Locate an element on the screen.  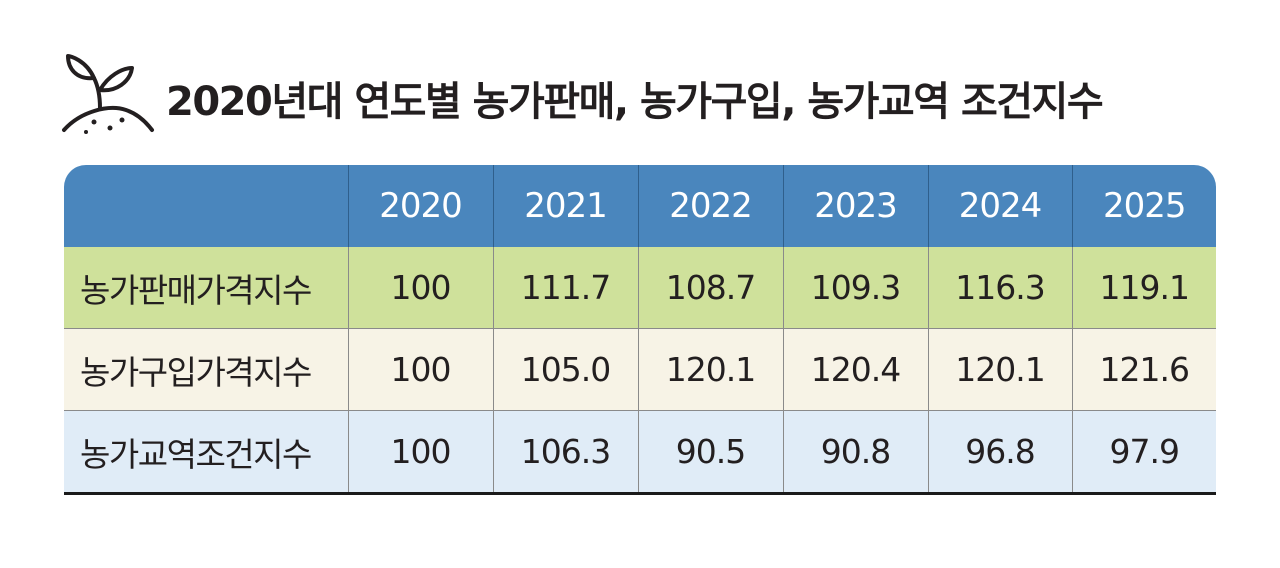
table-cell: 108.7 is located at coordinates (710, 288).